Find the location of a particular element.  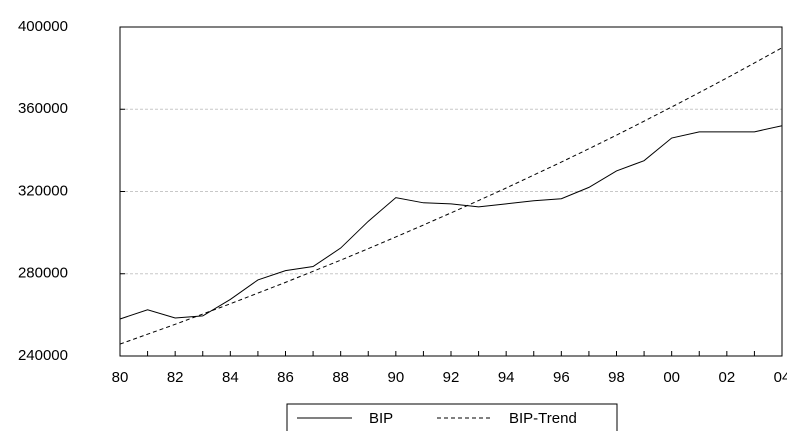

x-tick-label: 90 is located at coordinates (395, 377).